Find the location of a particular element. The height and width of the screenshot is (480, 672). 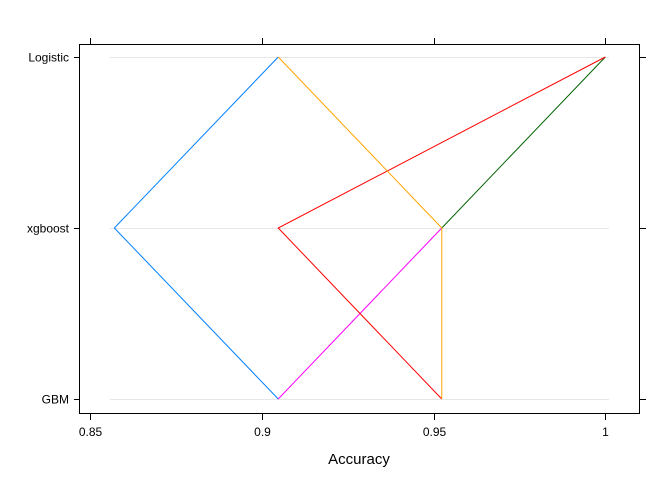

x-tick-label-2: 0.9 is located at coordinates (262, 432).